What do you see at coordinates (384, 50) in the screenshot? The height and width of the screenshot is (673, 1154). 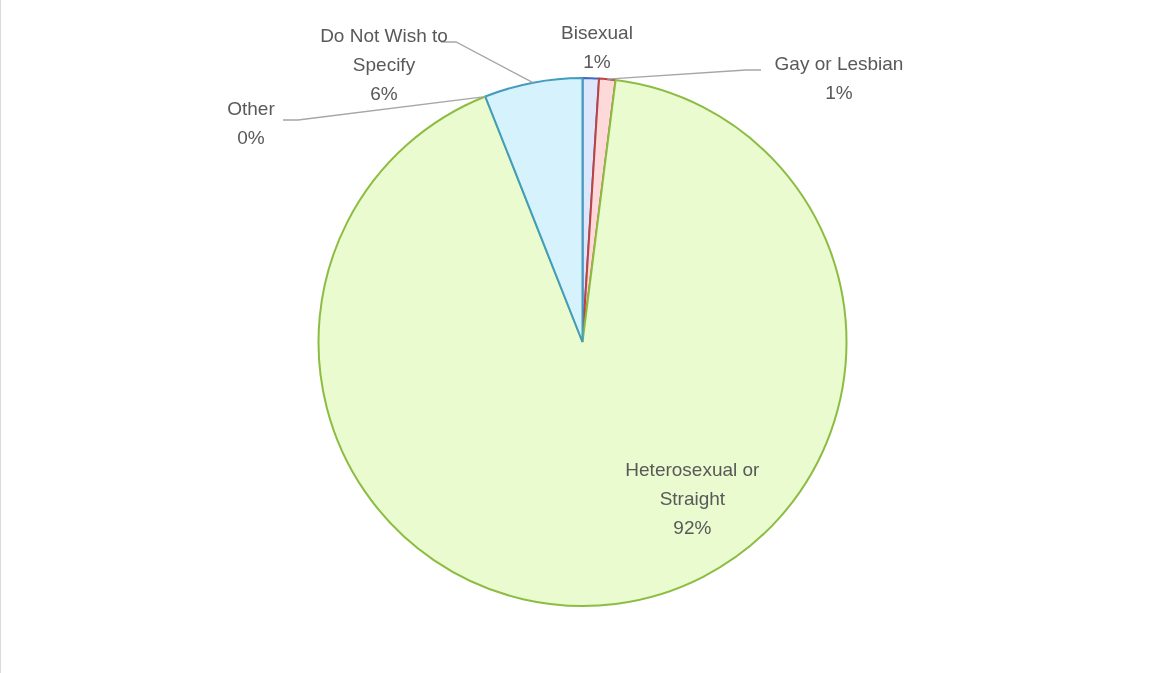 I see `slice-label: Do Not Wish to Specify` at bounding box center [384, 50].